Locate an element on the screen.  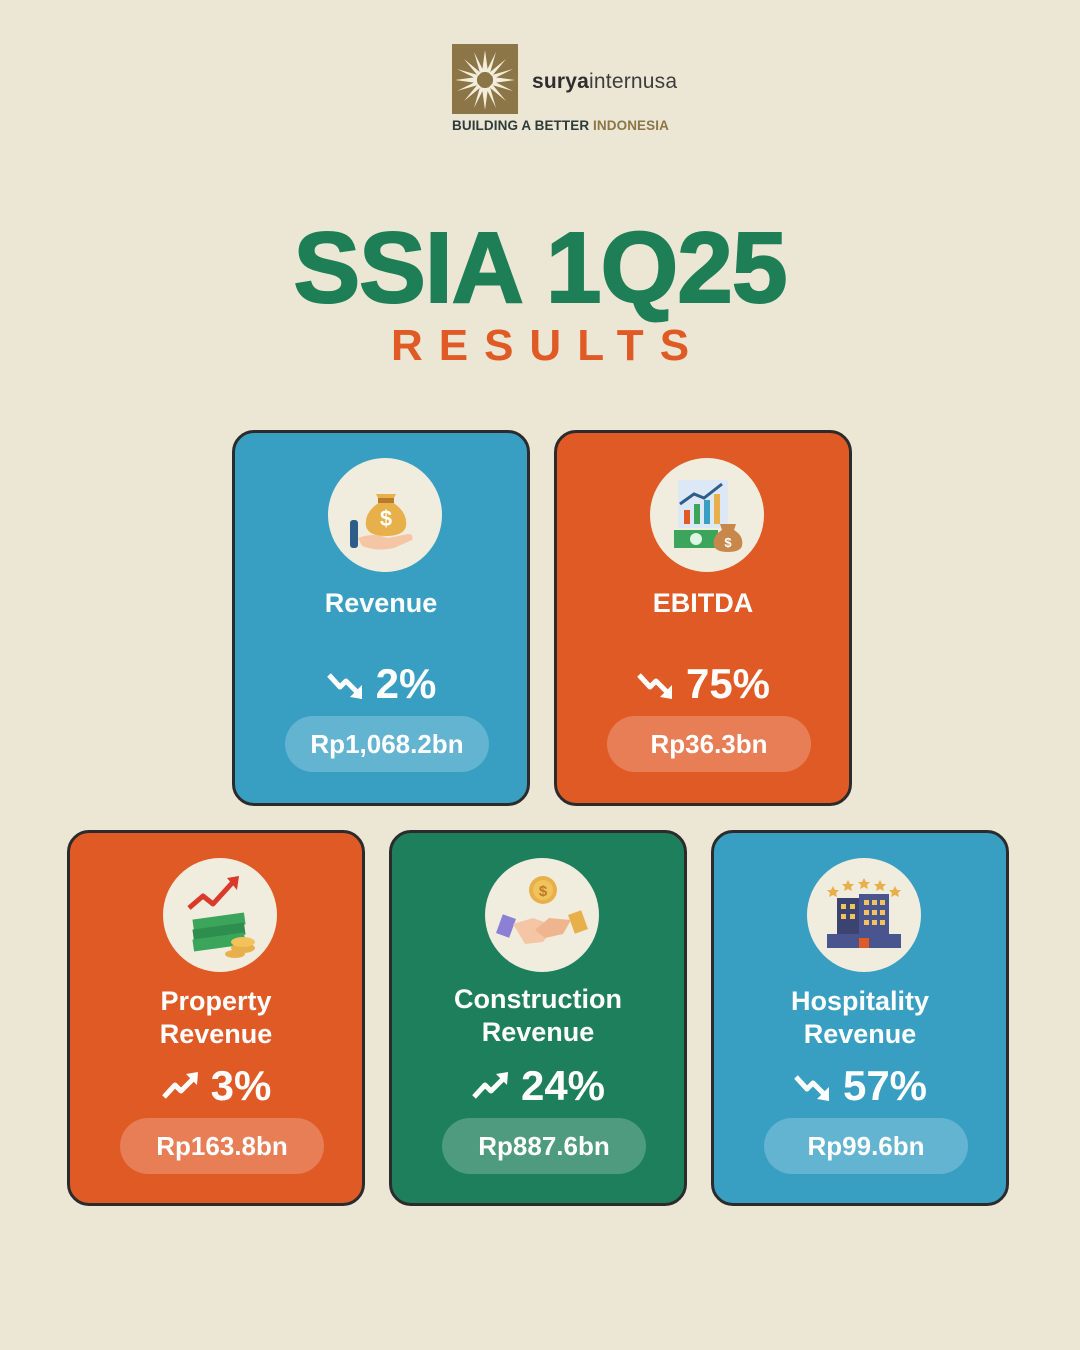
change-row: 57% is located at coordinates (860, 1086).